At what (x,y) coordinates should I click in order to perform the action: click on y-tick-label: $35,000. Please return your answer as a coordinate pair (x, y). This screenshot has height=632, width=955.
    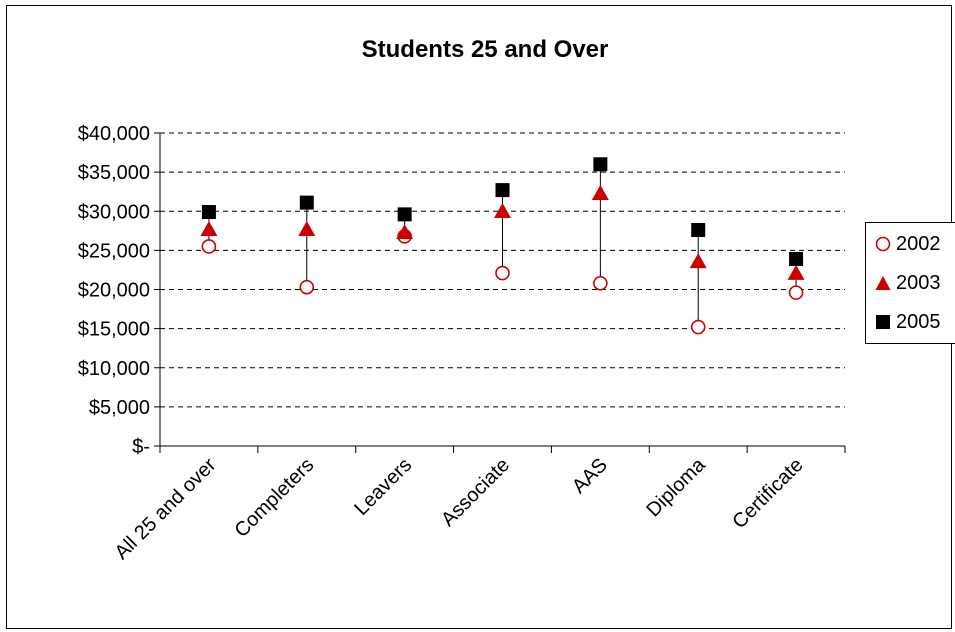
    Looking at the image, I should click on (114, 173).